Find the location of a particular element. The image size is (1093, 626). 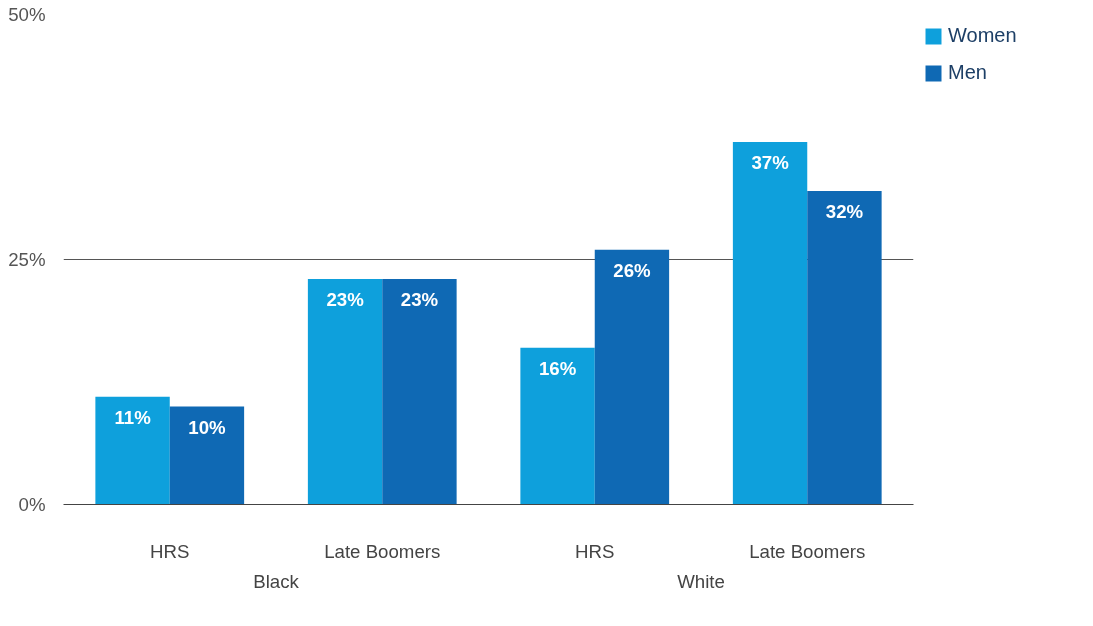

y-tick-label: 50% is located at coordinates (27, 14).